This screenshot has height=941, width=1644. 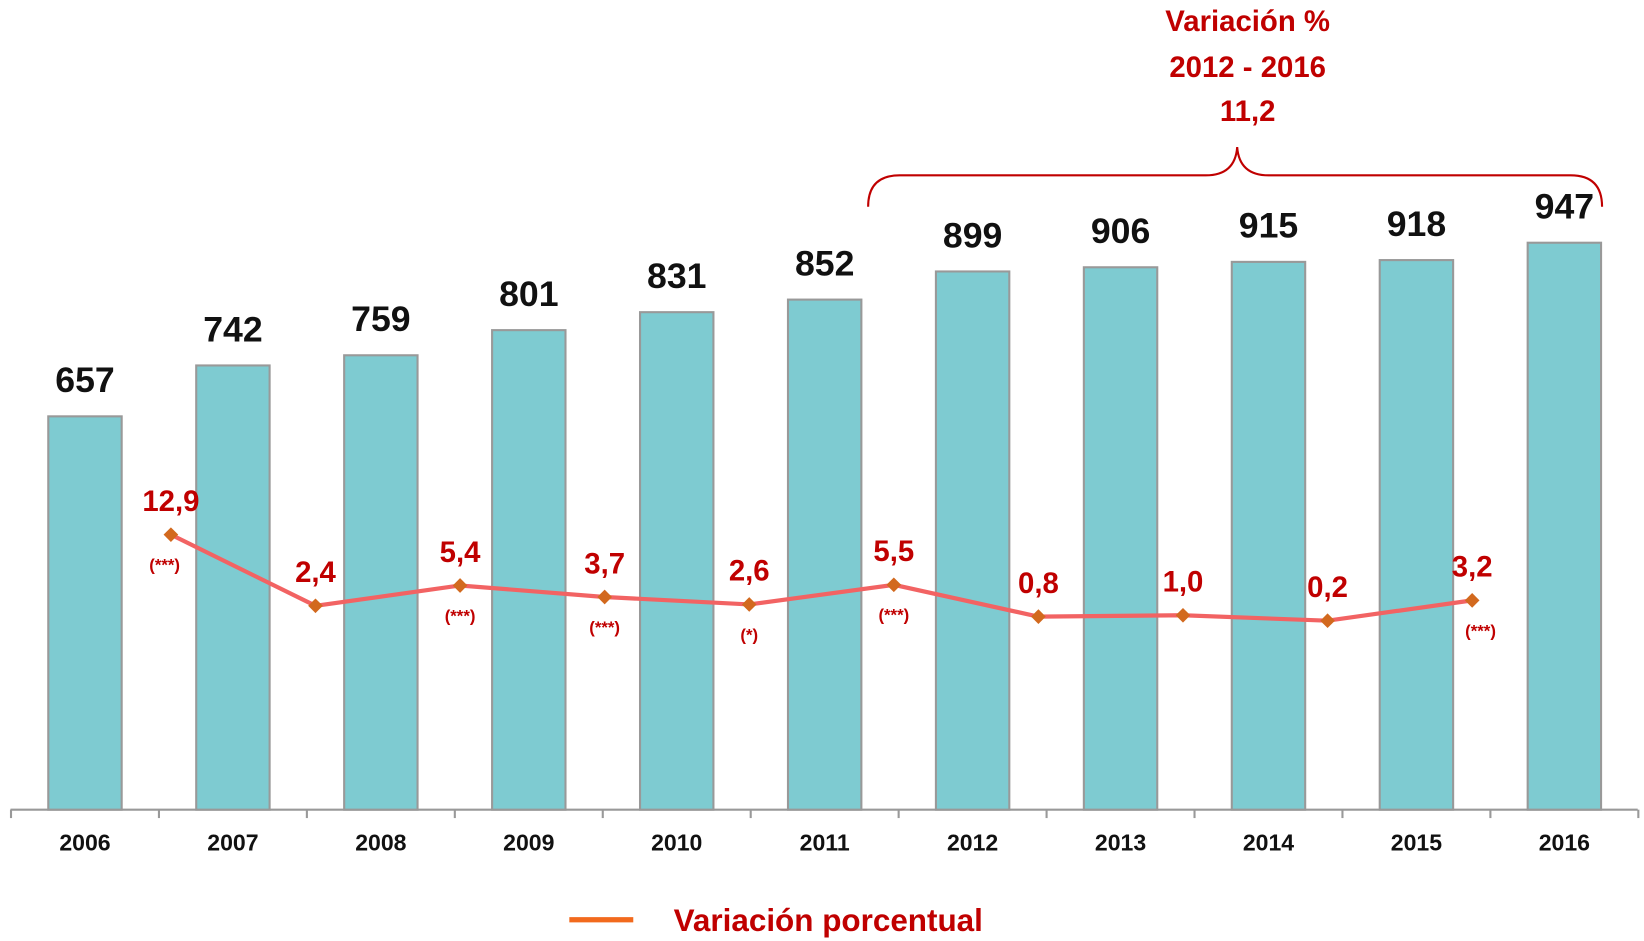 I want to click on line-label: 0,2, so click(x=1327, y=587).